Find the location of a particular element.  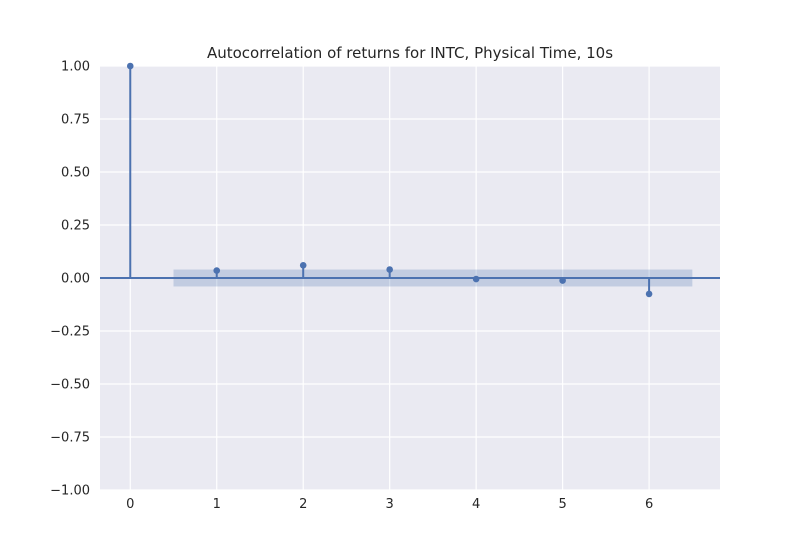

x-tick-label: 3 is located at coordinates (390, 504).